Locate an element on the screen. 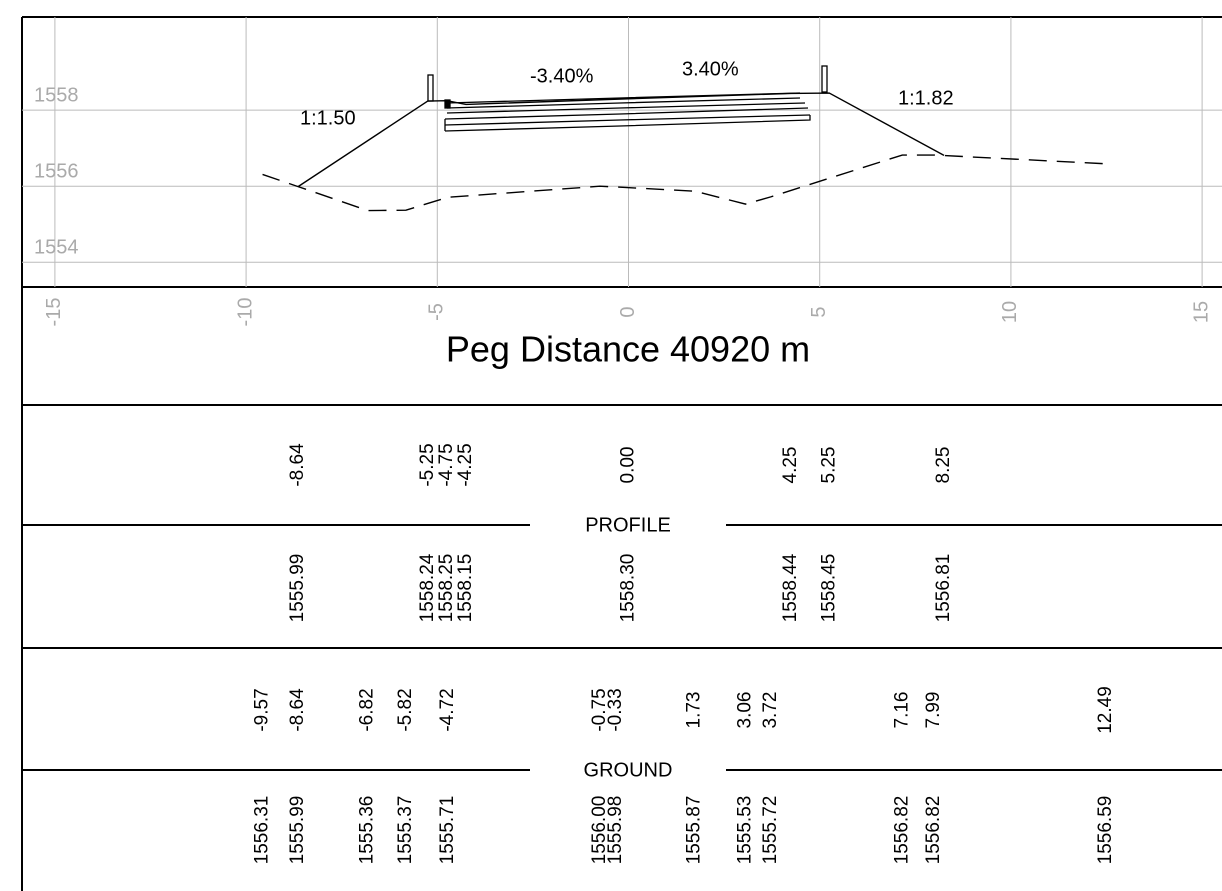 This screenshot has height=891, width=1222. pavement-bottom is located at coordinates (627, 123).